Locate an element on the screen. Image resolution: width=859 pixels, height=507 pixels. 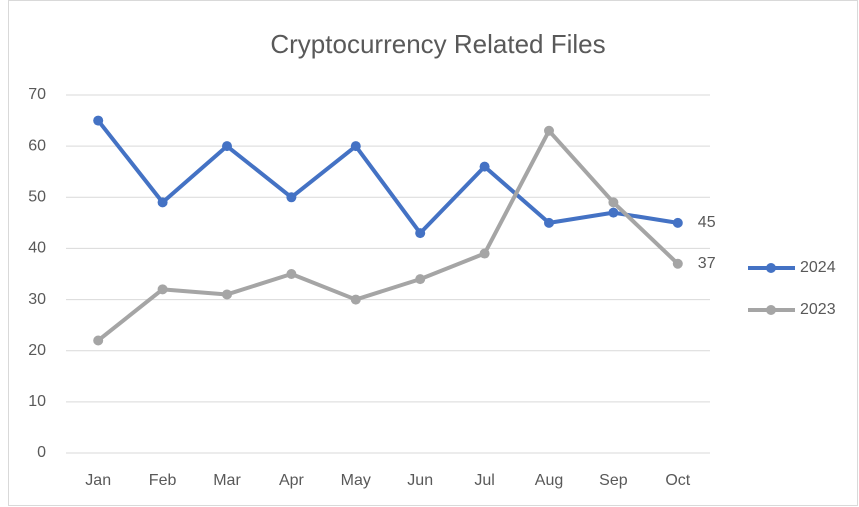
y-tick-label: 50 is located at coordinates (37, 197).